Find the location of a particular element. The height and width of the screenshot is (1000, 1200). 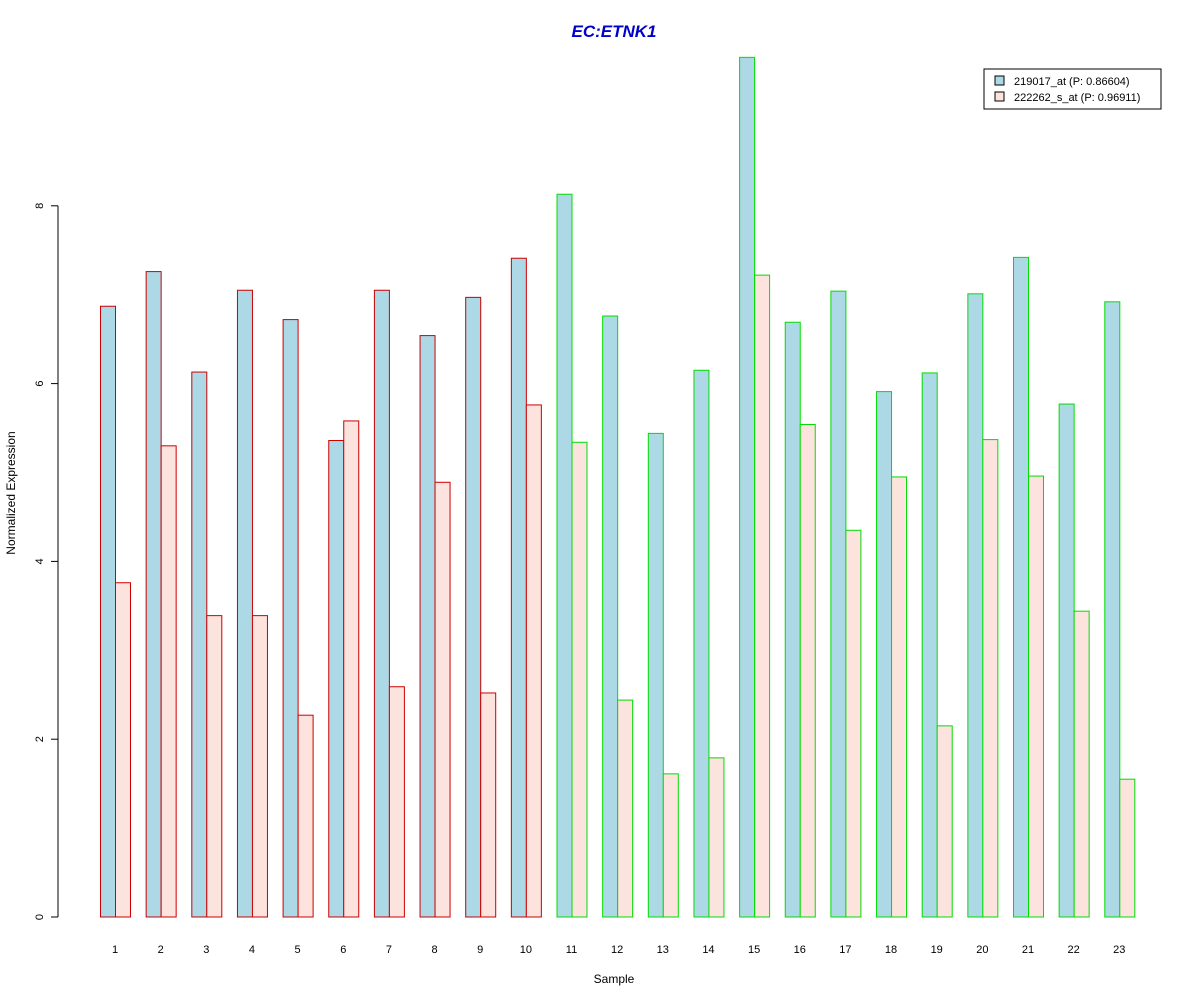

x-tick-label: 8 is located at coordinates (434, 950).